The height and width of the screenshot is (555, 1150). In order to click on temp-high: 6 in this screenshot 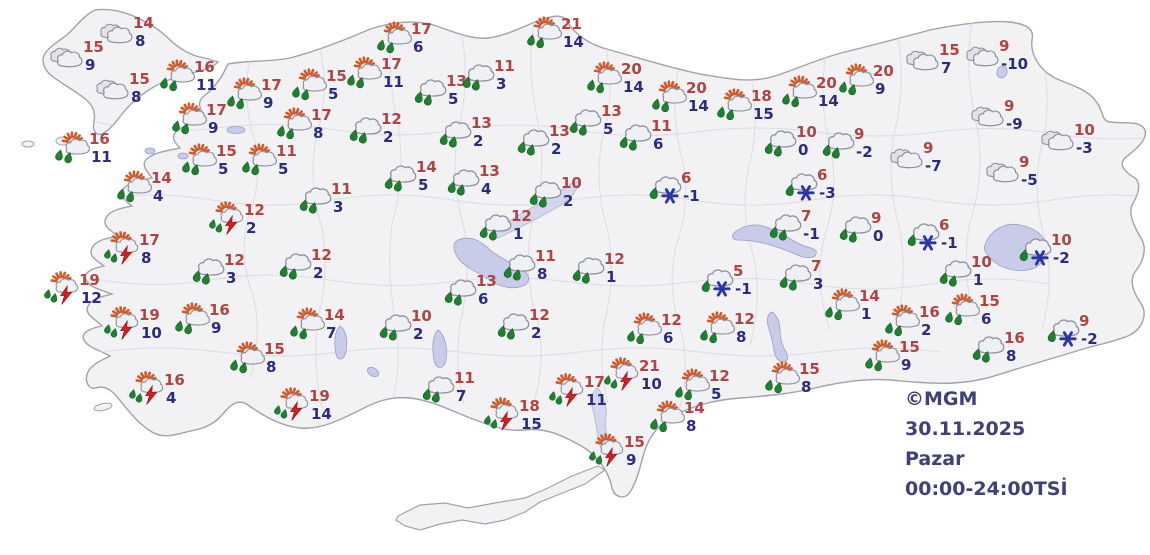, I will do `click(944, 225)`.